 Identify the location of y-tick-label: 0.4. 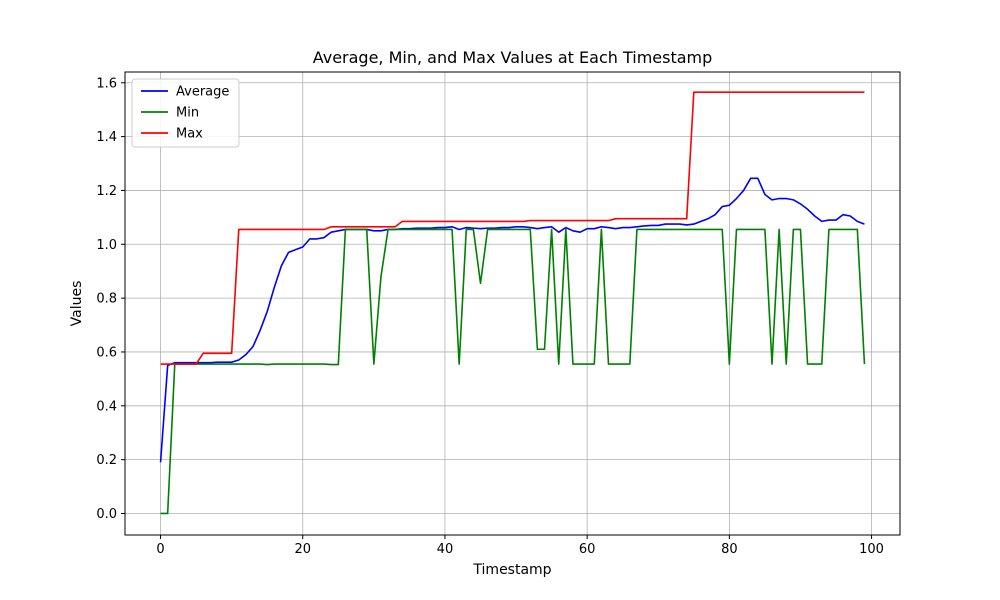
(106, 406).